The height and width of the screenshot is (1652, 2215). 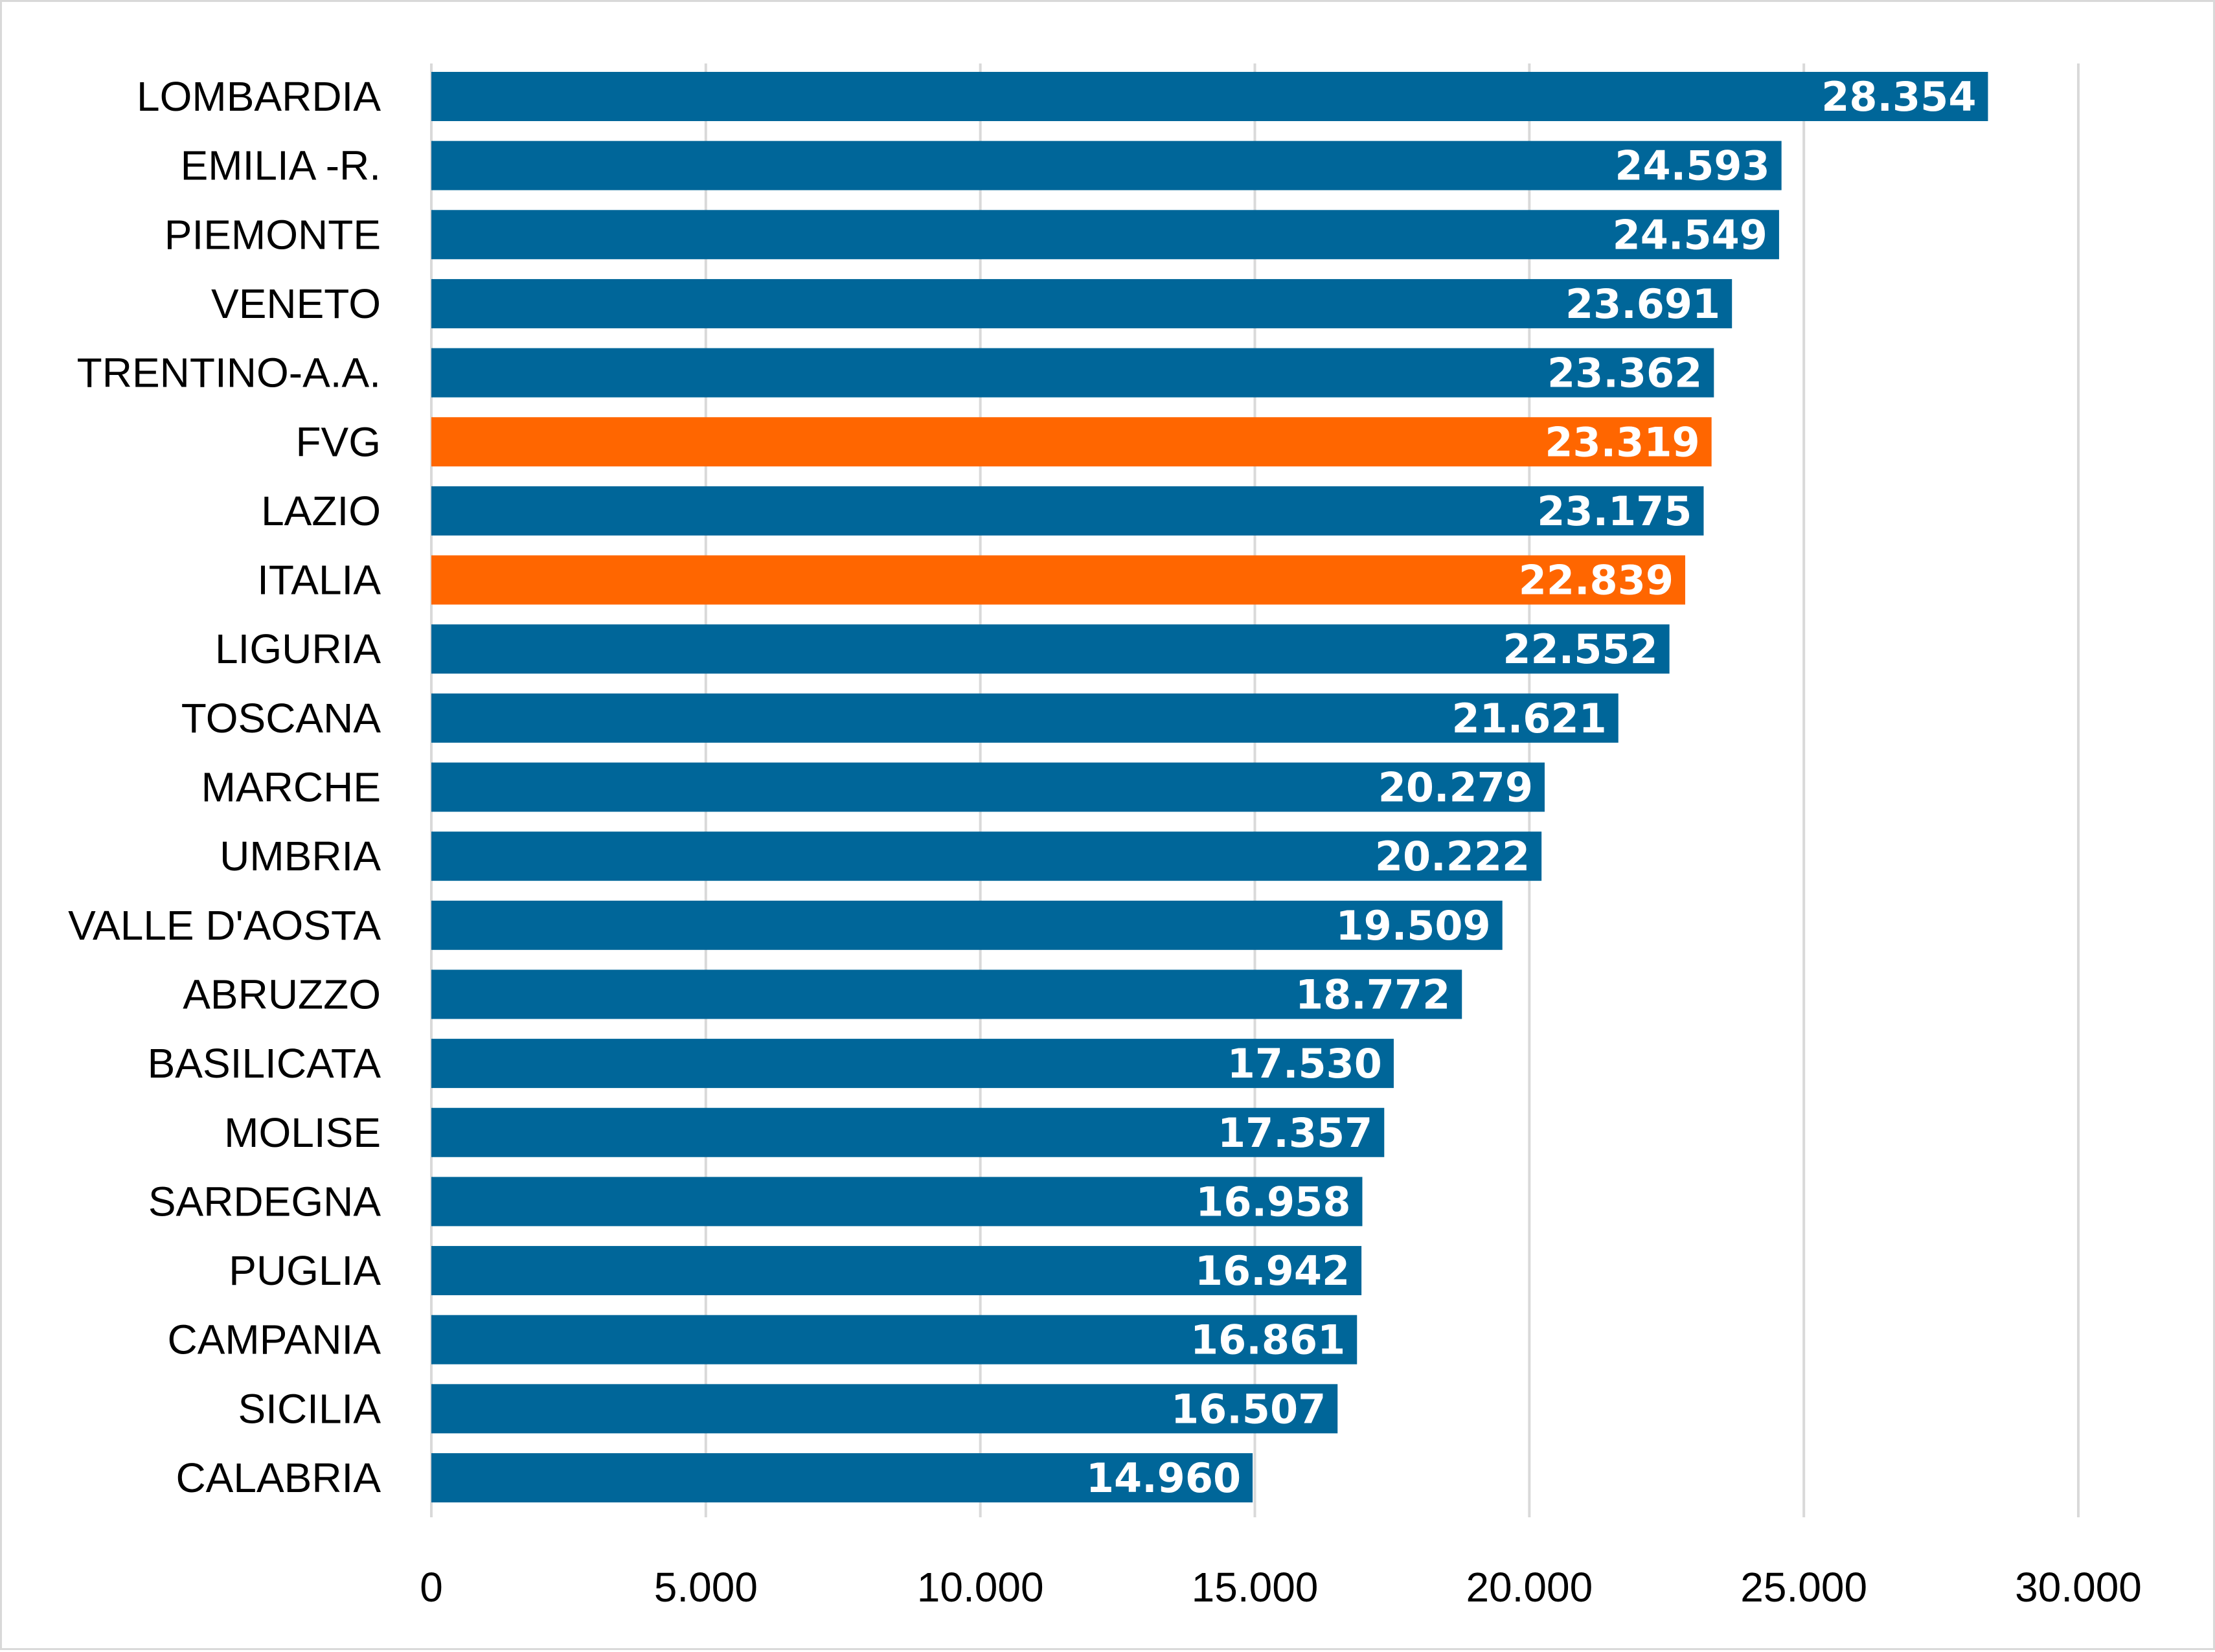 I want to click on category-label: UMBRIA, so click(x=300, y=856).